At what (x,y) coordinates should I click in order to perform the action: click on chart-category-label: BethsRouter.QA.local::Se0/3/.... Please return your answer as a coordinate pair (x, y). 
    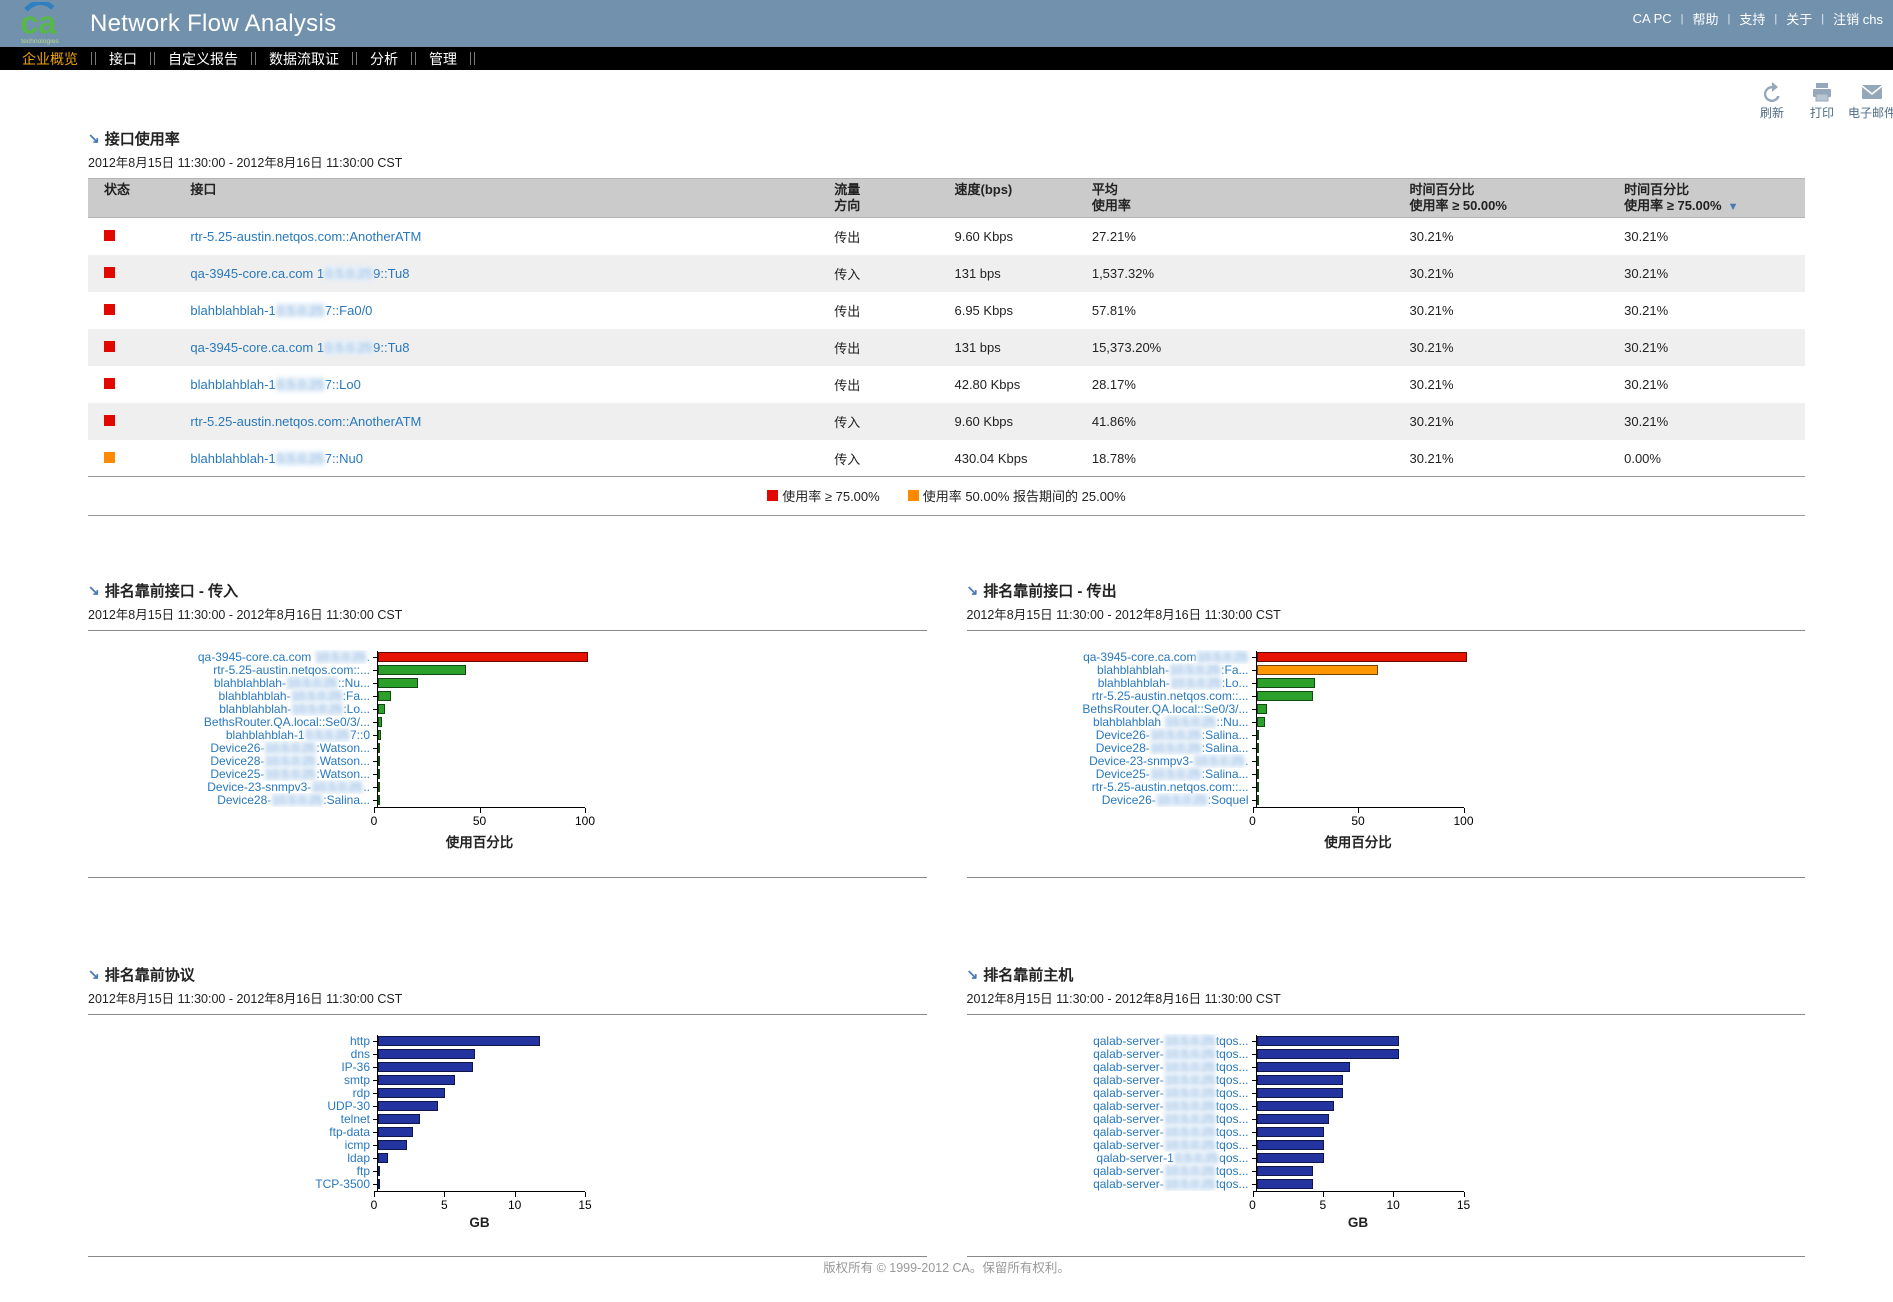
    Looking at the image, I should click on (1109, 709).